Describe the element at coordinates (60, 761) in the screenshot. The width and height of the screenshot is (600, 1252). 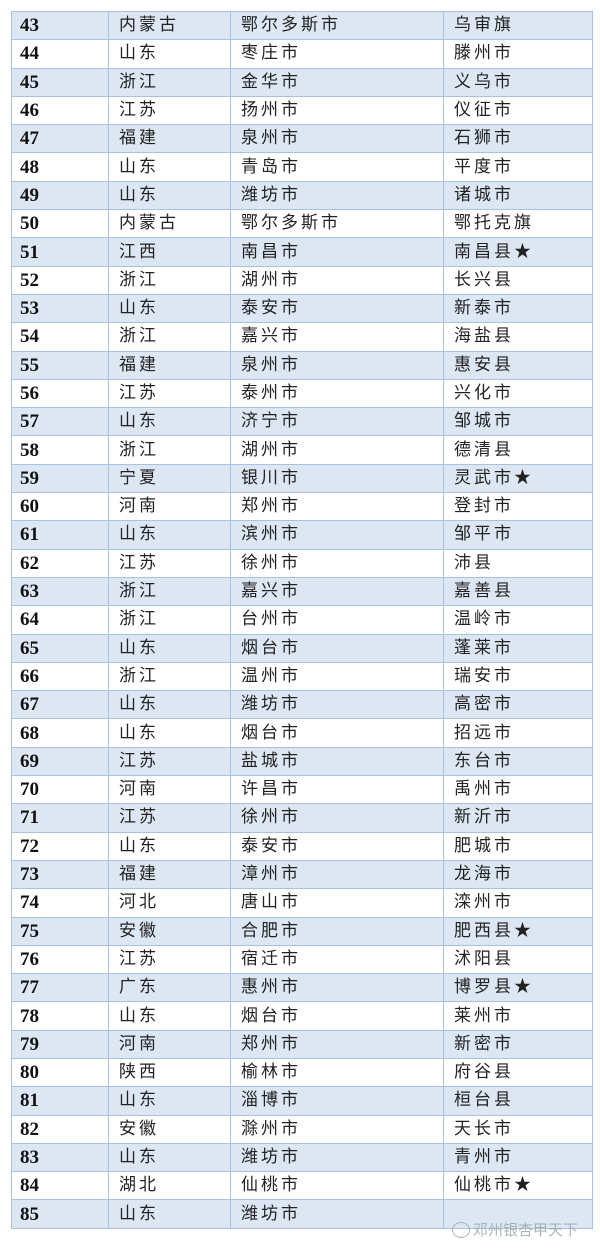
I see `rank-cell: 69` at that location.